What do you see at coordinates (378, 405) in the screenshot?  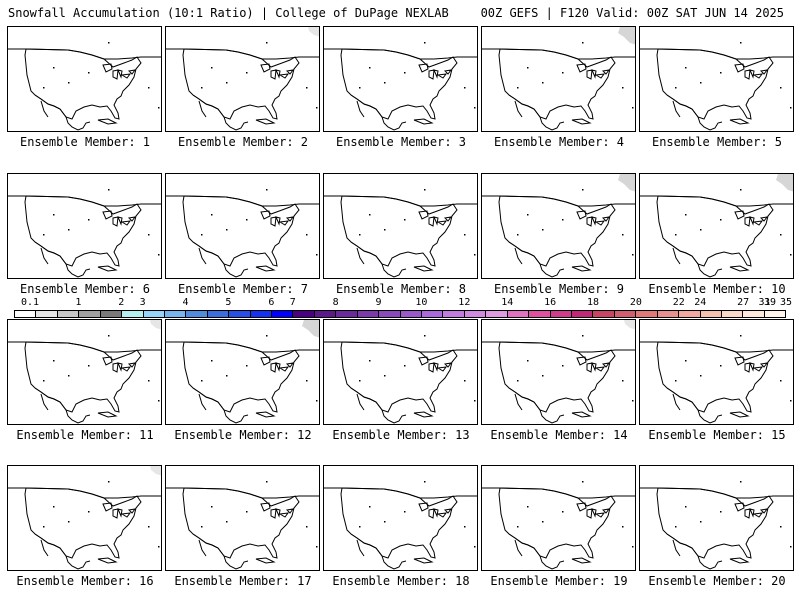 I see `mexico-coast` at bounding box center [378, 405].